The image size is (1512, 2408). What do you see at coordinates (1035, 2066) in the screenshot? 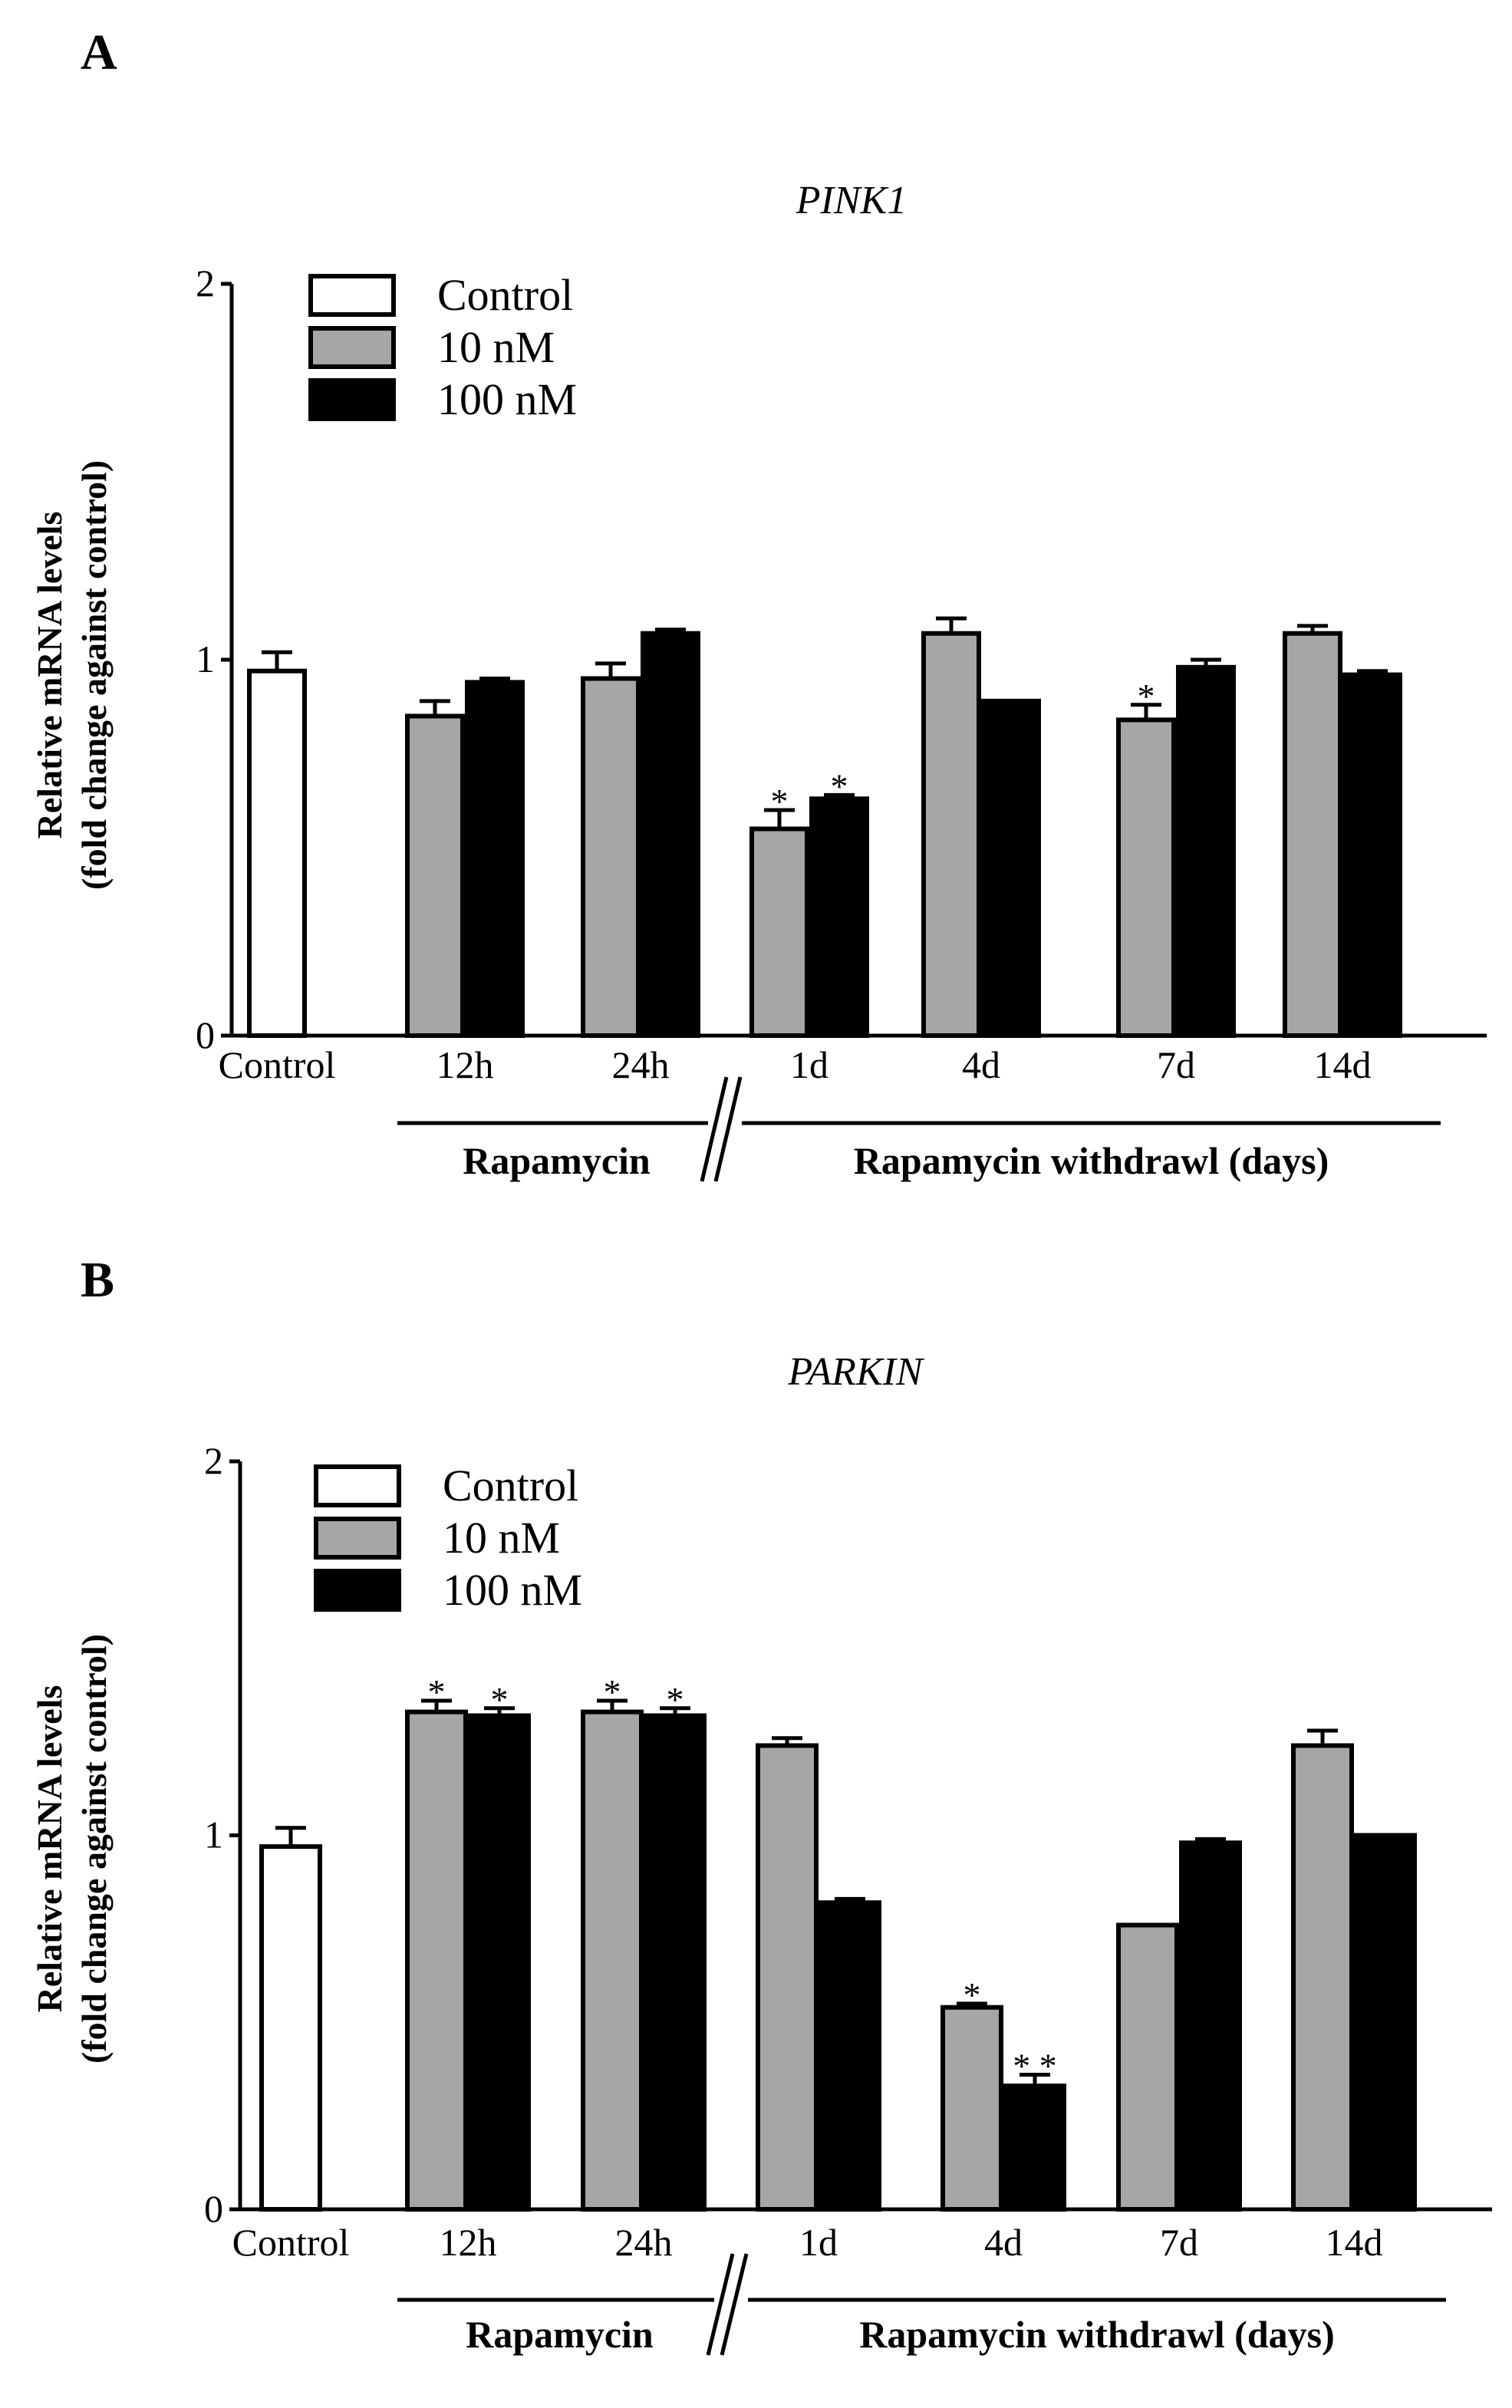
I see `significance-marker: * *` at bounding box center [1035, 2066].